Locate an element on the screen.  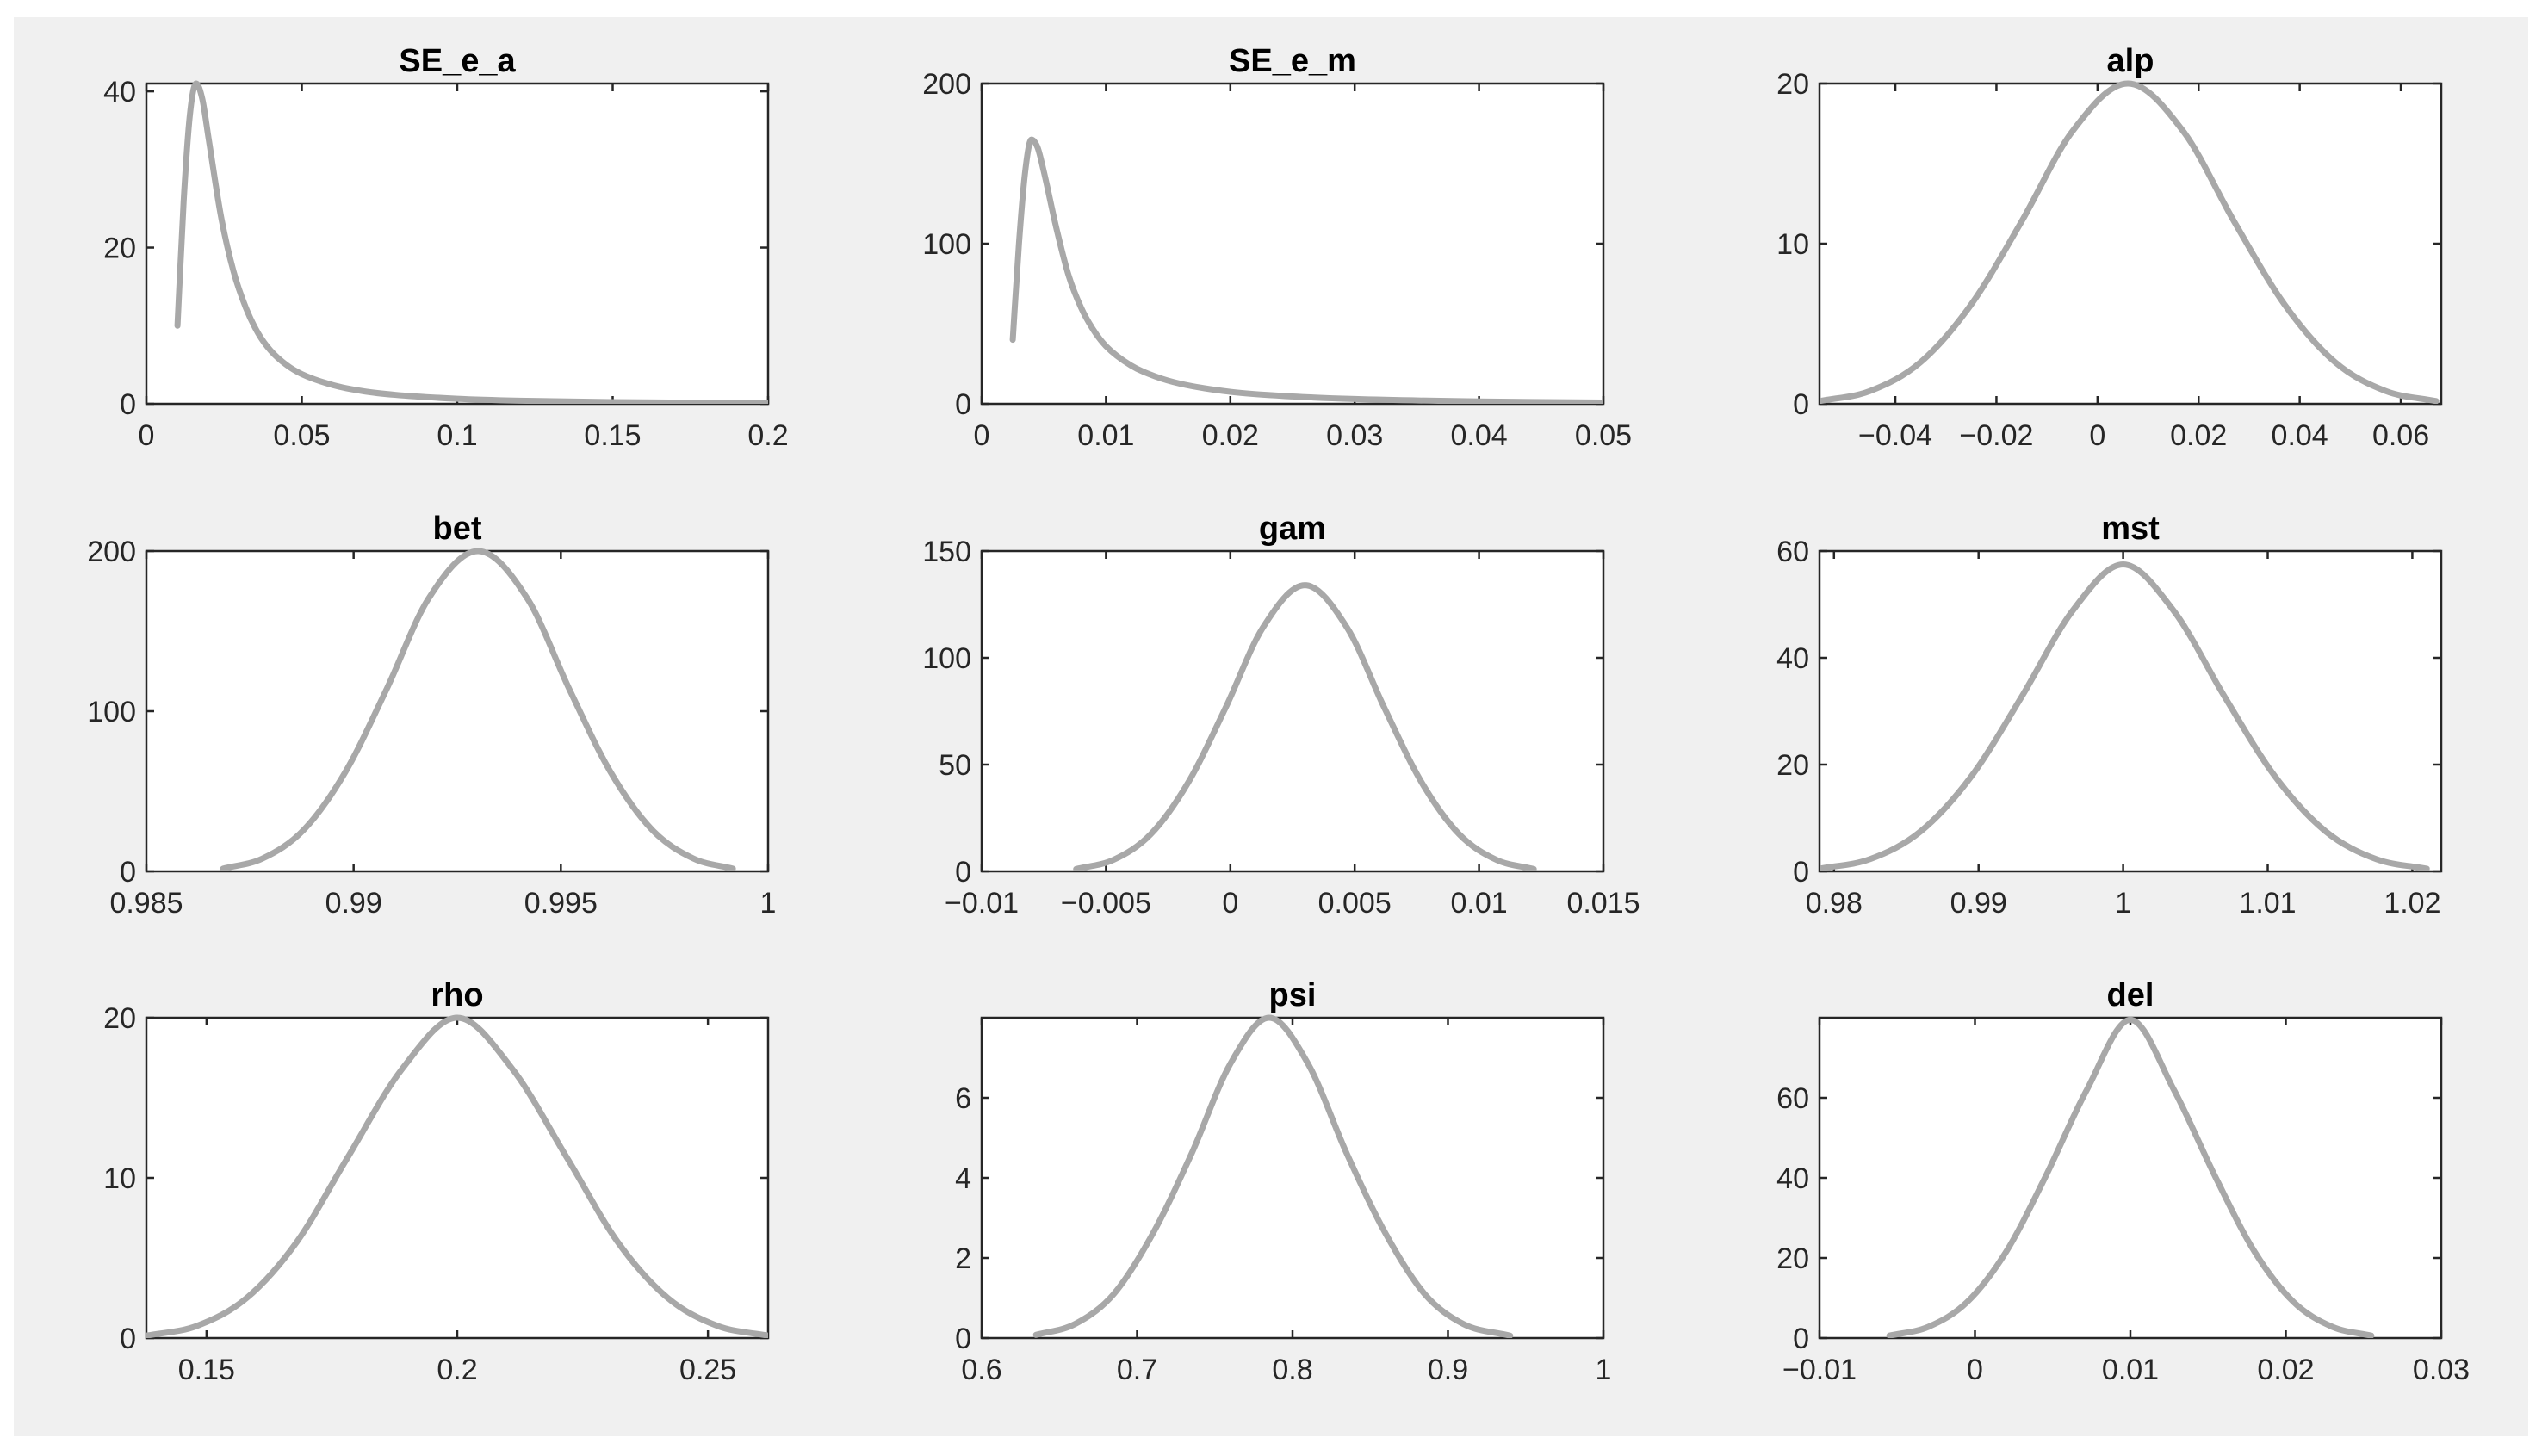
subplot-mst: mst 0.98 0.99 1 1.01 1.02 0 20 40 60 is located at coordinates (2110, 715).